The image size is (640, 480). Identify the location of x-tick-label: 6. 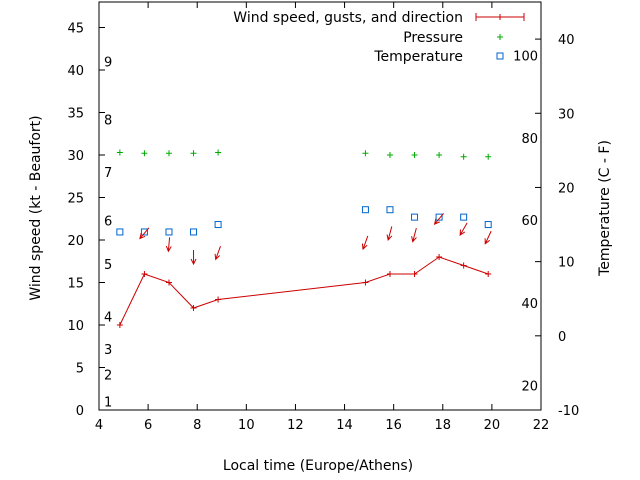
(148, 425).